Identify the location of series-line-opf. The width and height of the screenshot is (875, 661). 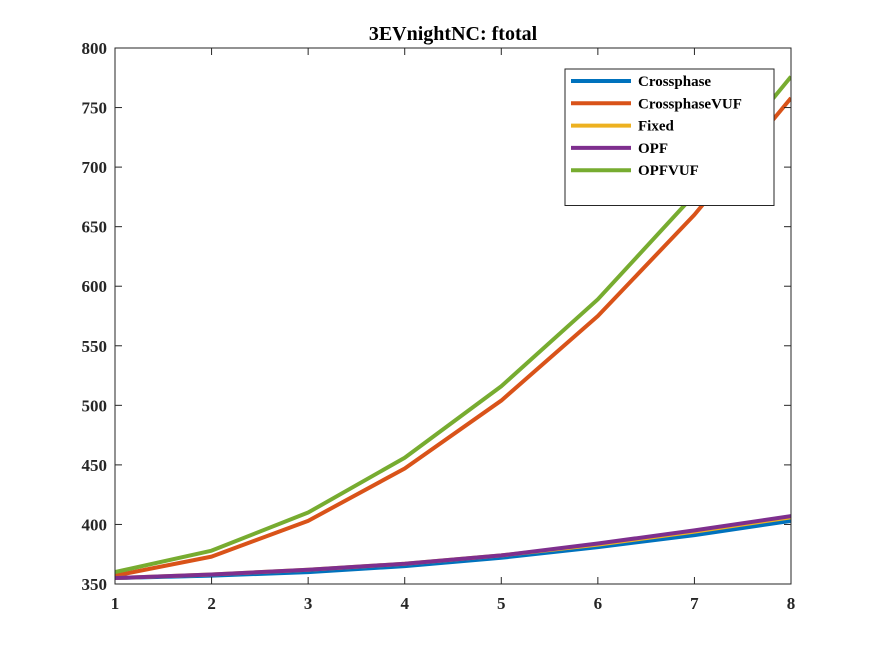
(453, 547).